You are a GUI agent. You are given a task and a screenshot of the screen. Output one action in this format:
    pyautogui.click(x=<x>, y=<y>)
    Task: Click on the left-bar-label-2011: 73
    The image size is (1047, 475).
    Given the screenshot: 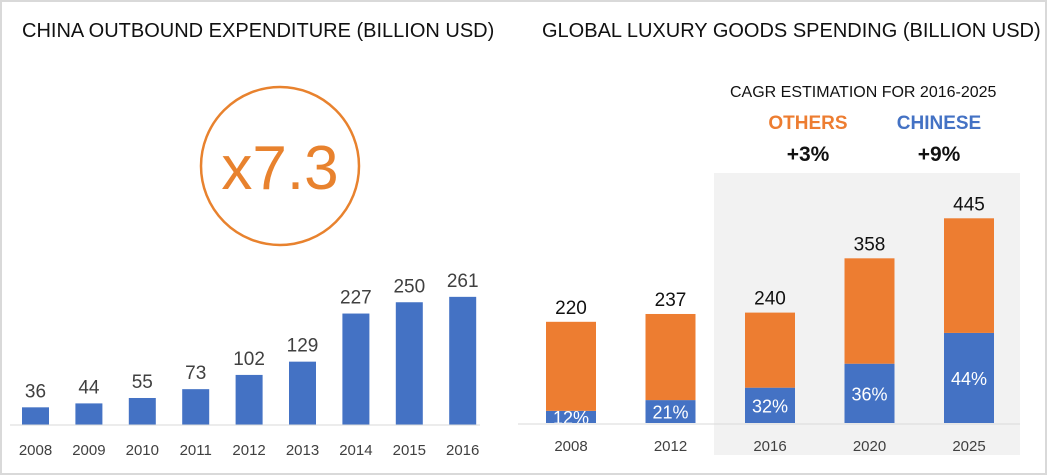 What is the action you would take?
    pyautogui.click(x=195, y=373)
    